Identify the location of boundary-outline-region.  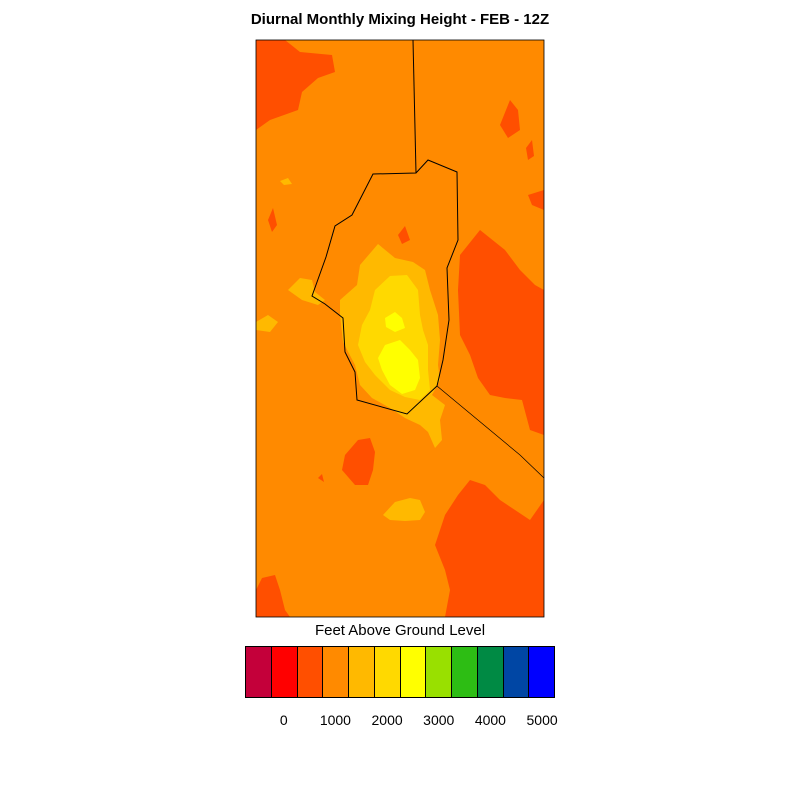
(385, 287).